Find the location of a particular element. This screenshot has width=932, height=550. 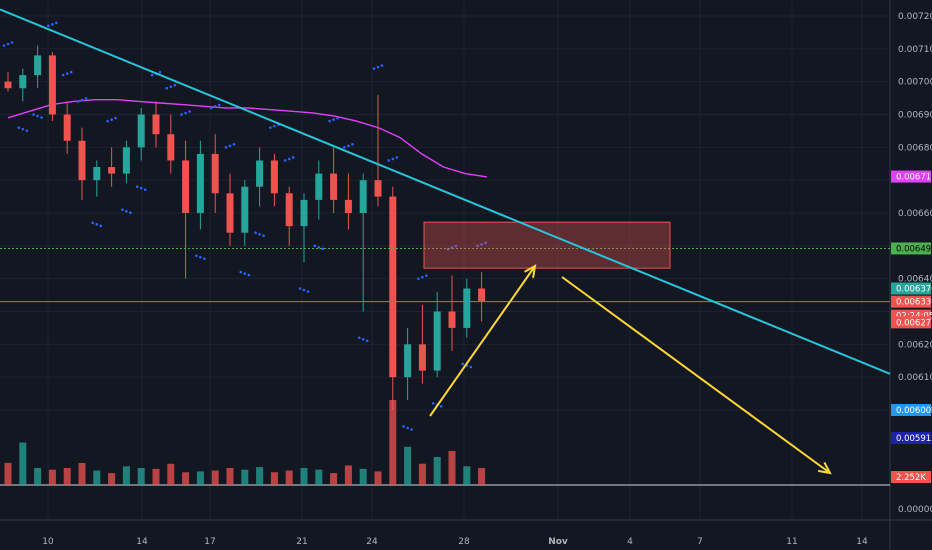

up-arrow is located at coordinates (482, 341).